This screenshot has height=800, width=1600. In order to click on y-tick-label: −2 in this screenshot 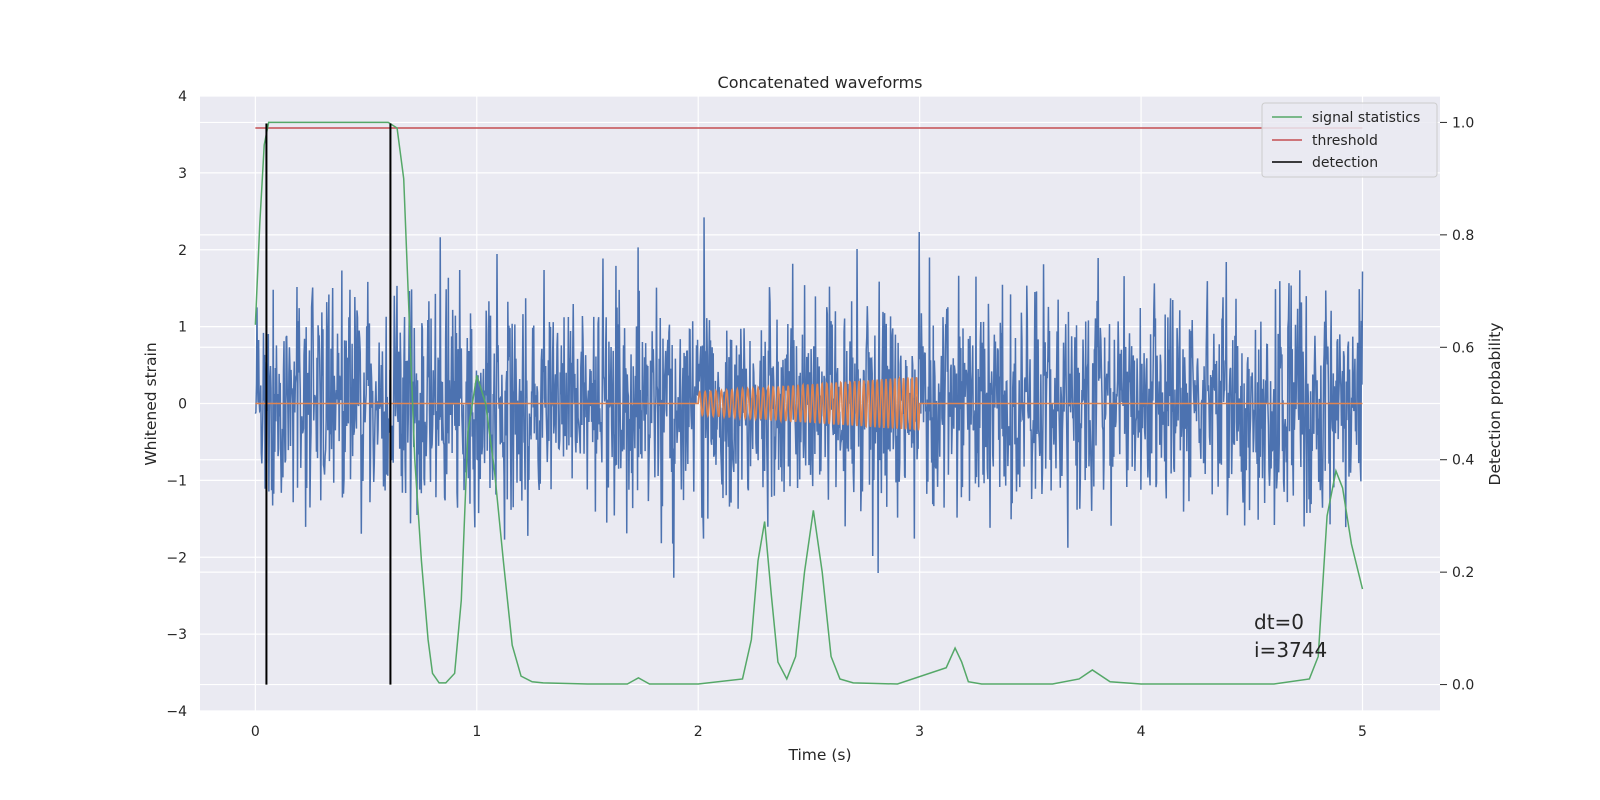, I will do `click(176, 558)`.